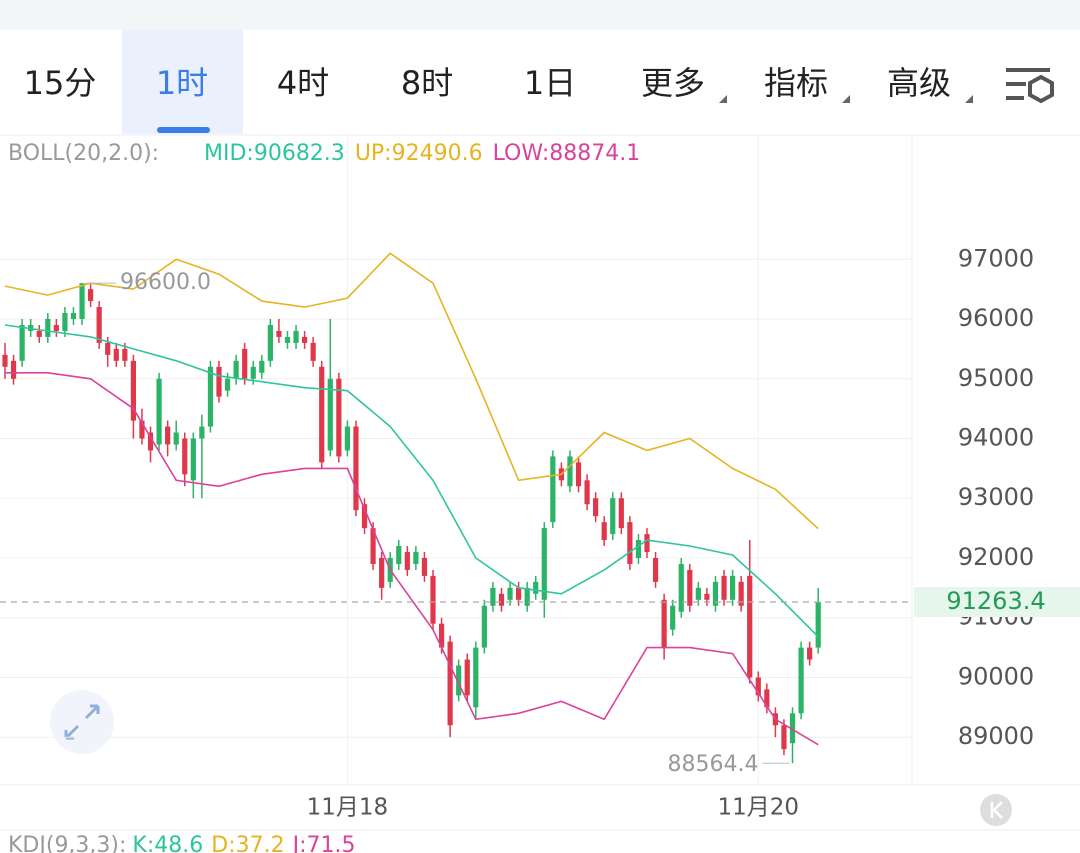 Image resolution: width=1080 pixels, height=853 pixels. What do you see at coordinates (996, 810) in the screenshot?
I see `reset-button` at bounding box center [996, 810].